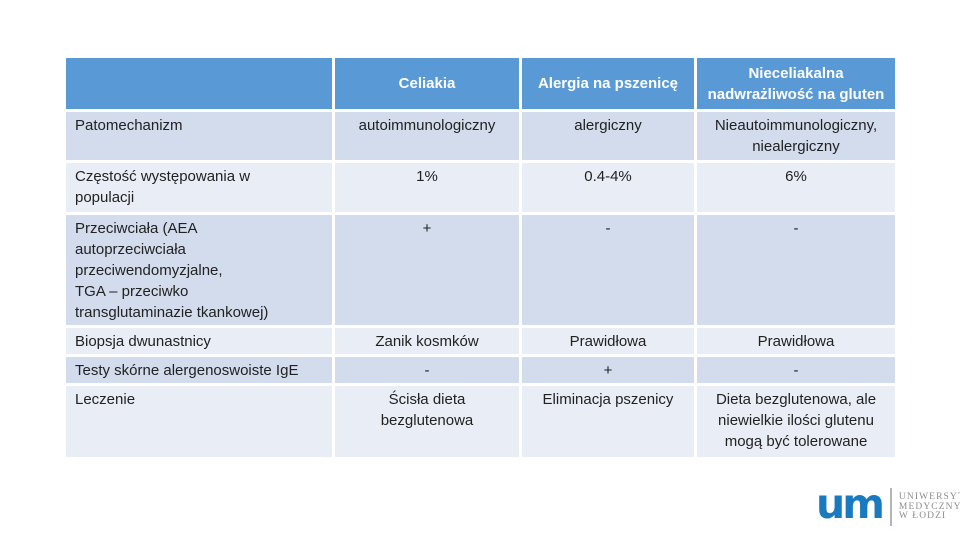  Describe the element at coordinates (922, 516) in the screenshot. I see `university-name-line: W ŁODZI` at that location.